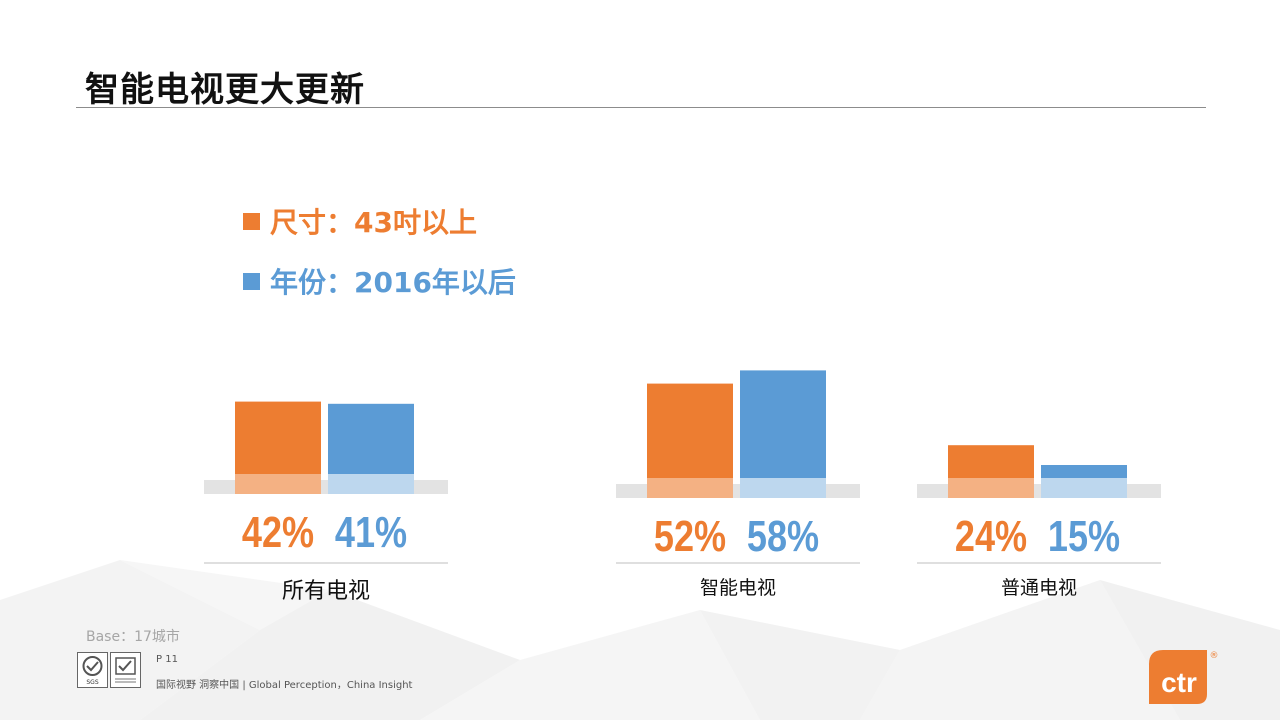 This screenshot has height=720, width=1280. What do you see at coordinates (92, 682) in the screenshot?
I see `cert-badge-text: SGS` at bounding box center [92, 682].